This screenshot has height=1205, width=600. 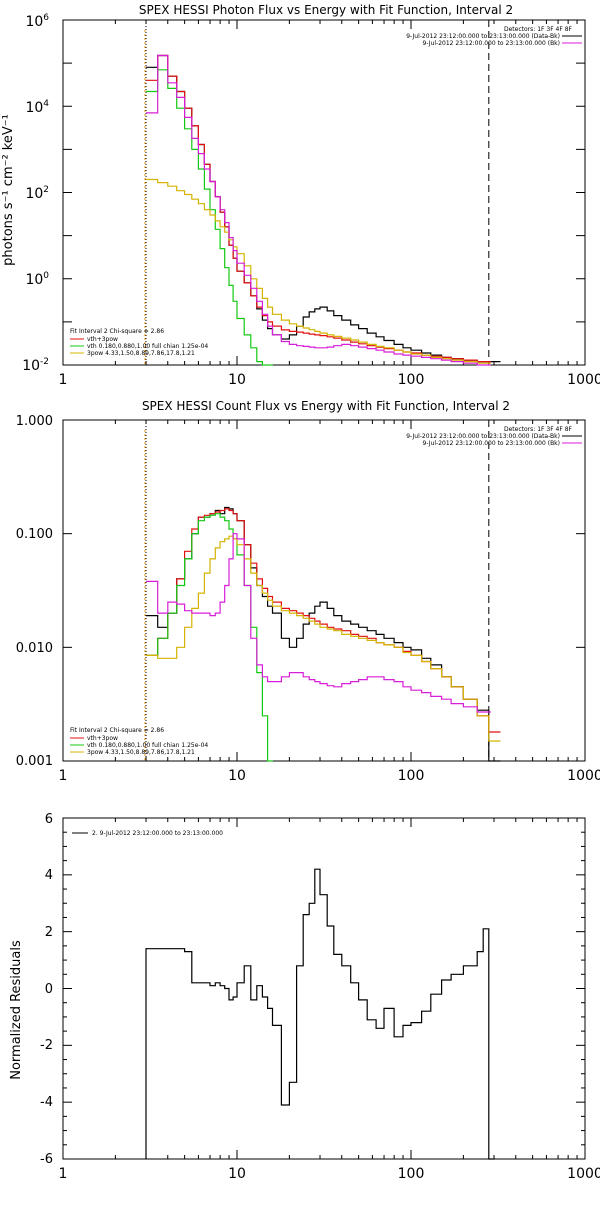 I want to click on y-tick-labels: 10⁻² 10⁰ 10² 10⁴ 10⁶, so click(x=35, y=193).